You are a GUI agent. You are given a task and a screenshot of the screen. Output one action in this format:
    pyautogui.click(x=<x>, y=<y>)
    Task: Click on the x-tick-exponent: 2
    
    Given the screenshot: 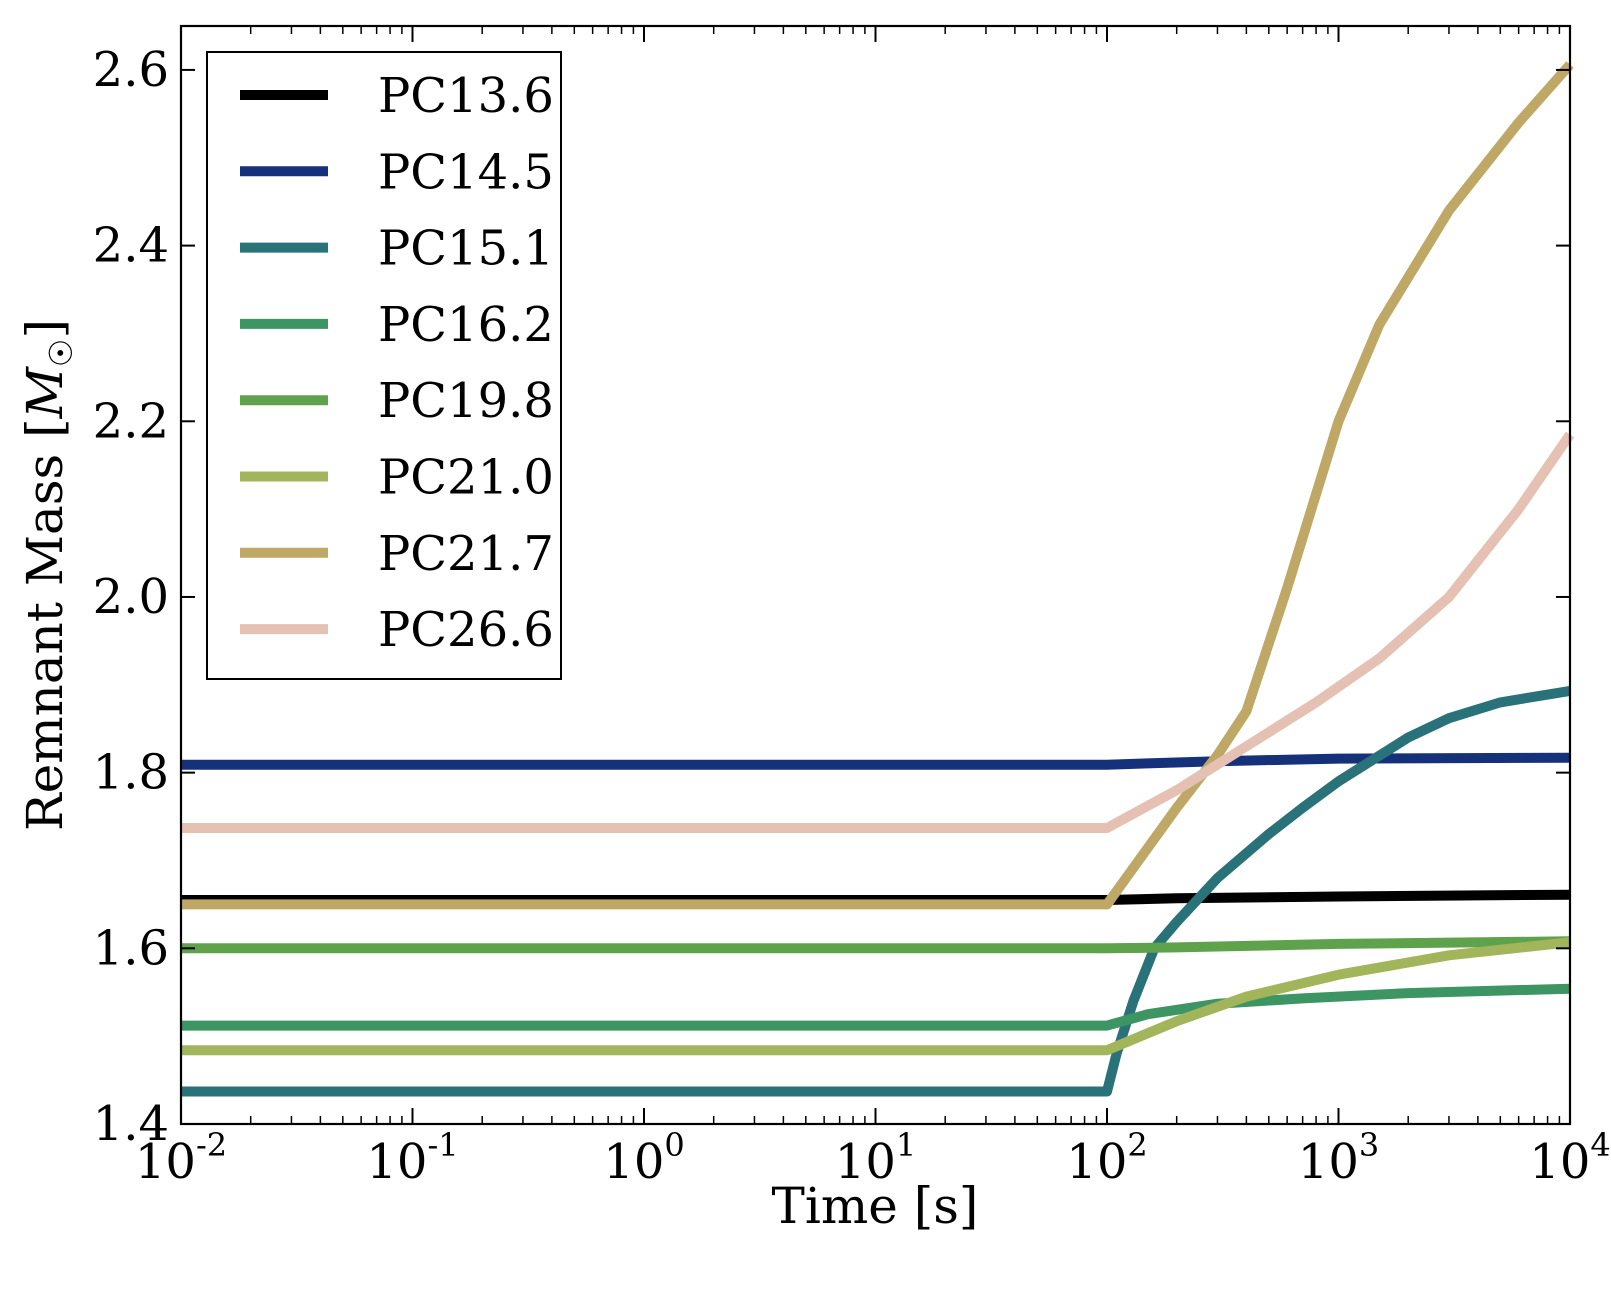 What is the action you would take?
    pyautogui.click(x=1137, y=1145)
    